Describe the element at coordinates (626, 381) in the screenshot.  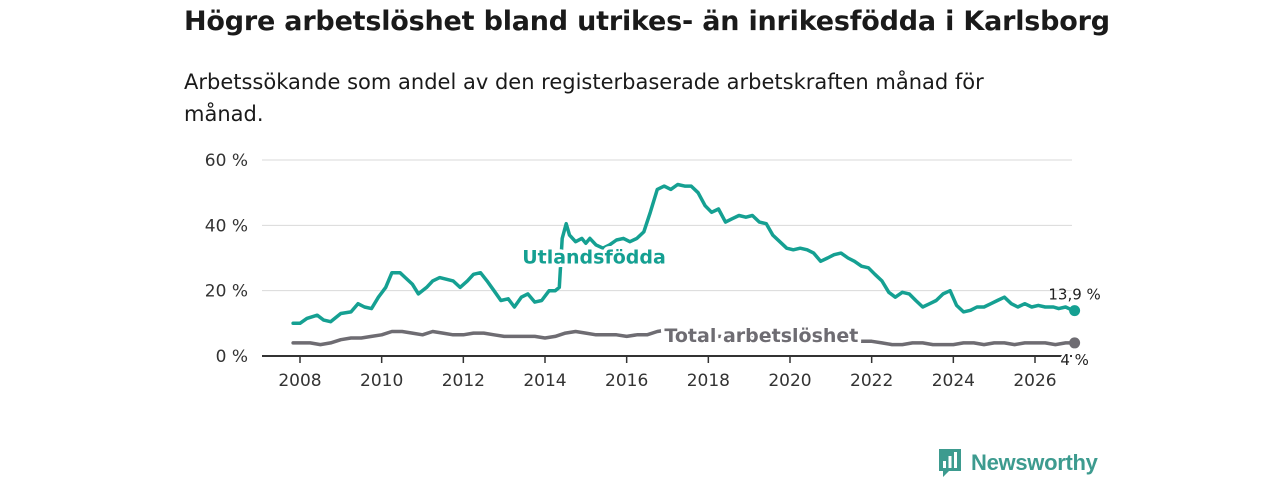
I see `x-tick-label: 2016` at that location.